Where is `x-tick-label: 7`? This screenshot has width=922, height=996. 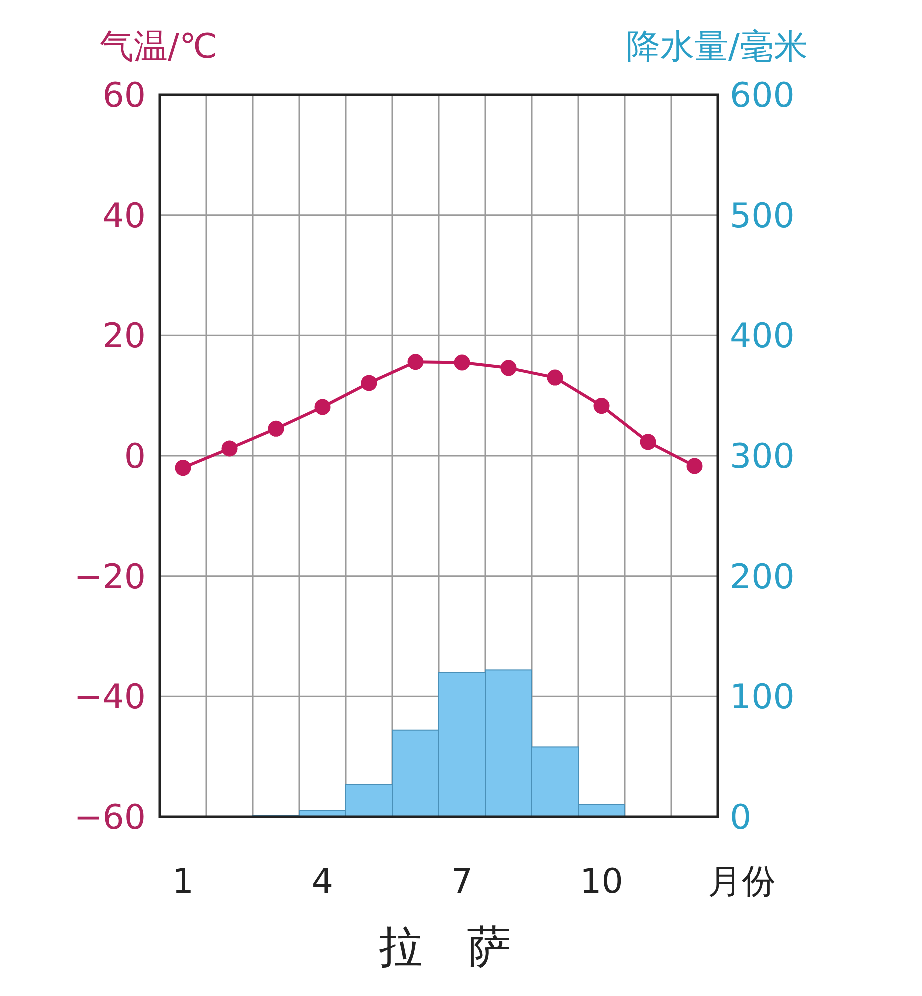
x-tick-label: 7 is located at coordinates (462, 882).